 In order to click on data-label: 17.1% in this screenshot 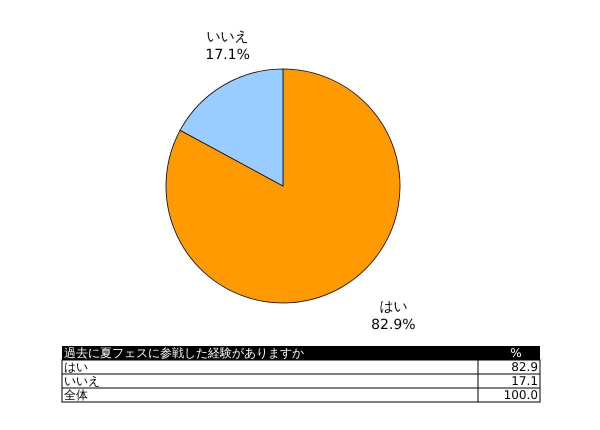, I will do `click(227, 55)`.